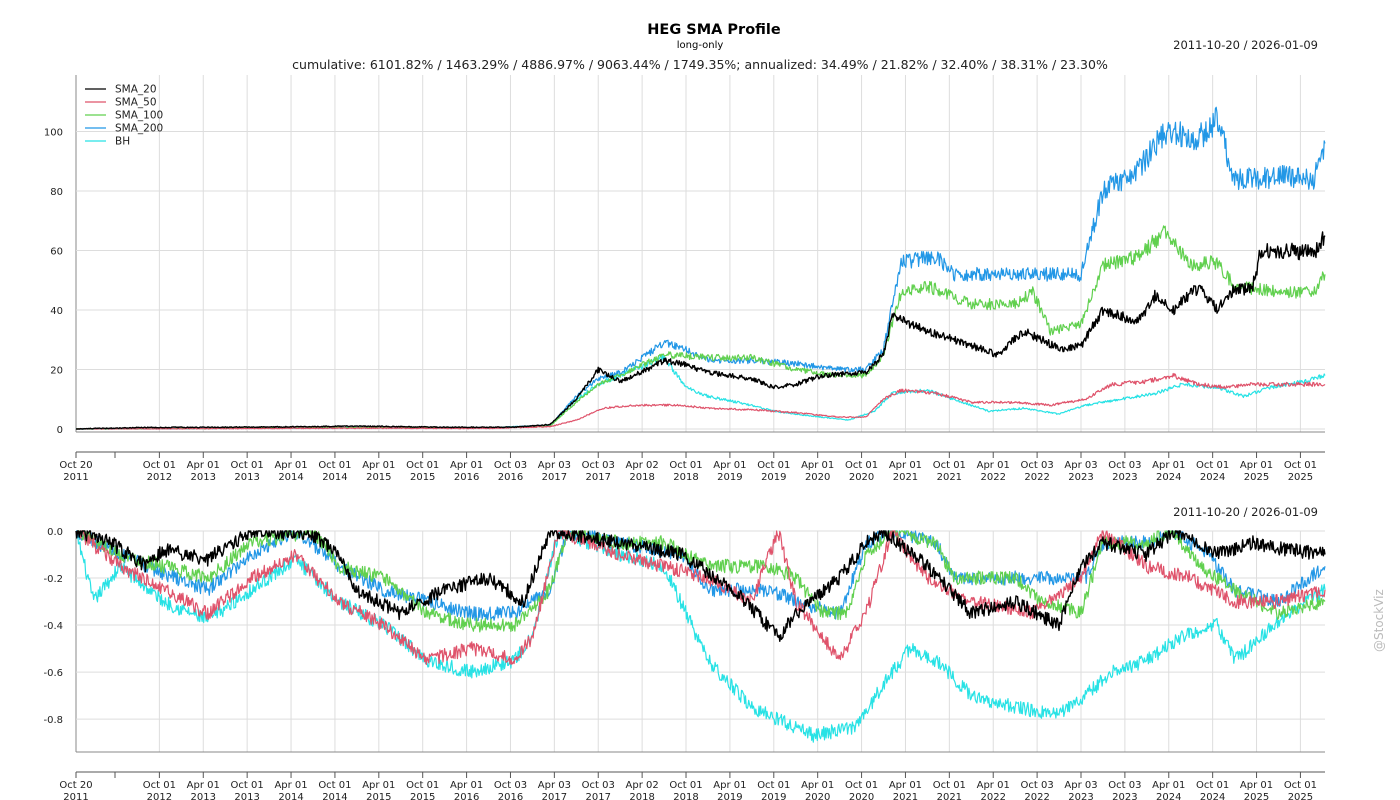 The image size is (1400, 800). I want to click on equity-x-tick-year: 2020, so click(861, 477).